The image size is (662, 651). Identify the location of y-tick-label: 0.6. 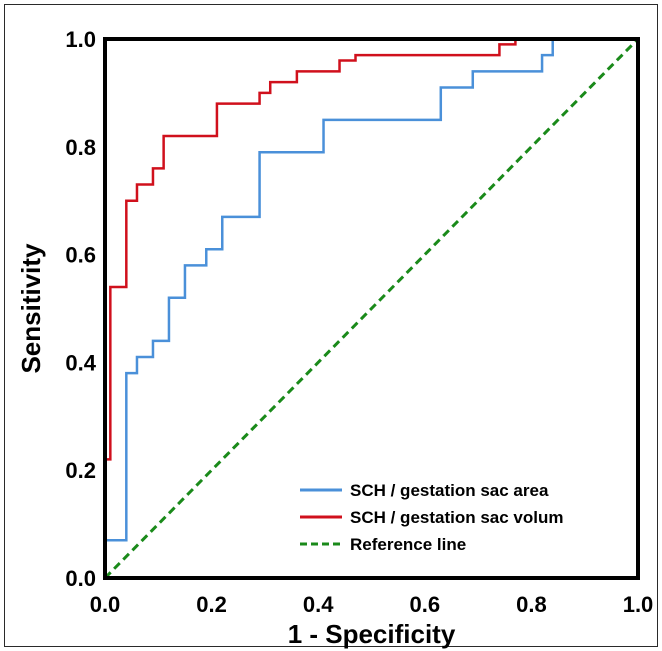
(80, 255).